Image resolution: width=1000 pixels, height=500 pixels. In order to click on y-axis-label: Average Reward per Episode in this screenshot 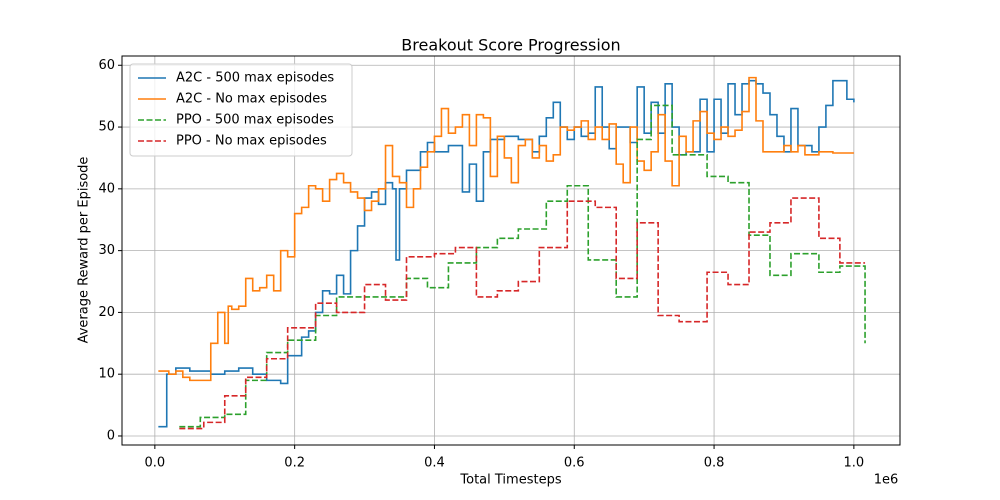, I will do `click(84, 250)`.